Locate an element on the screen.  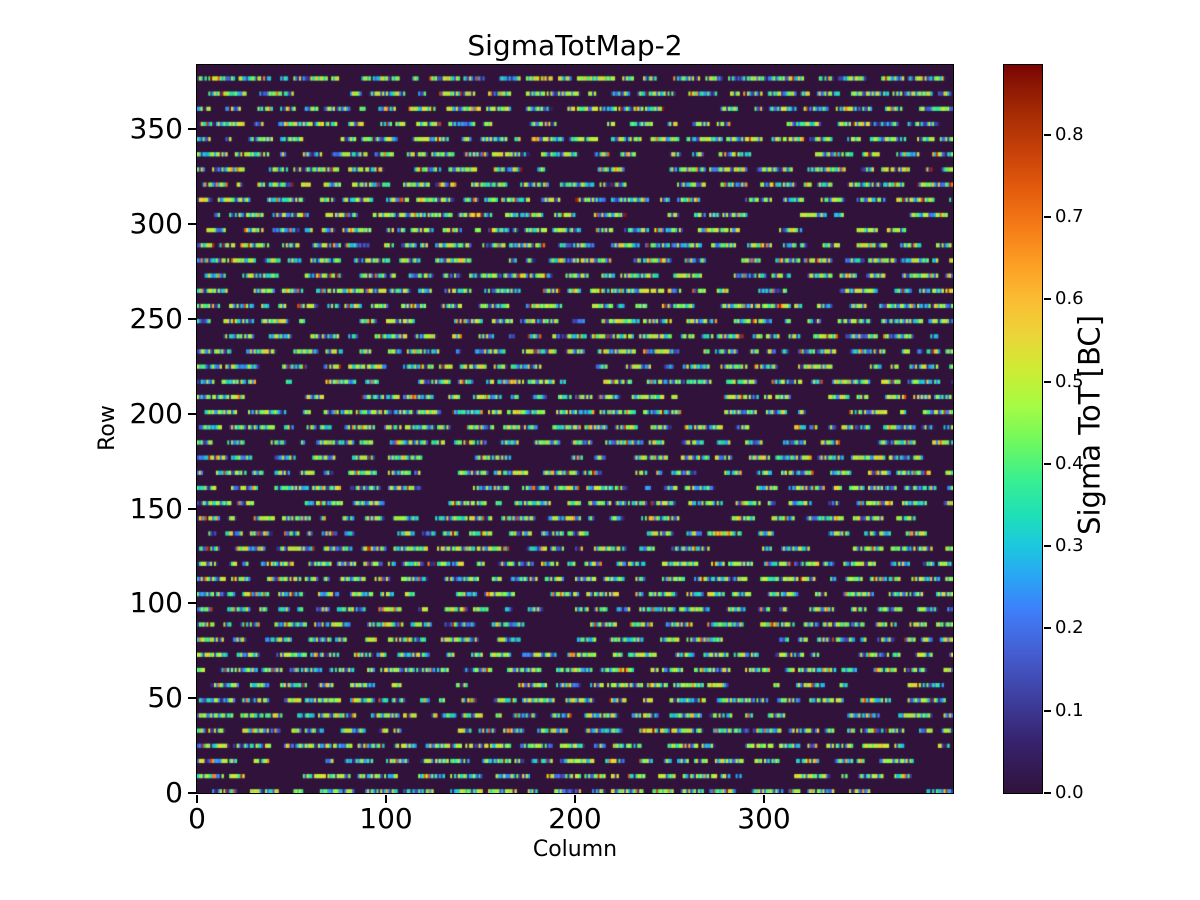
x-tick-label: 300 is located at coordinates (764, 818).